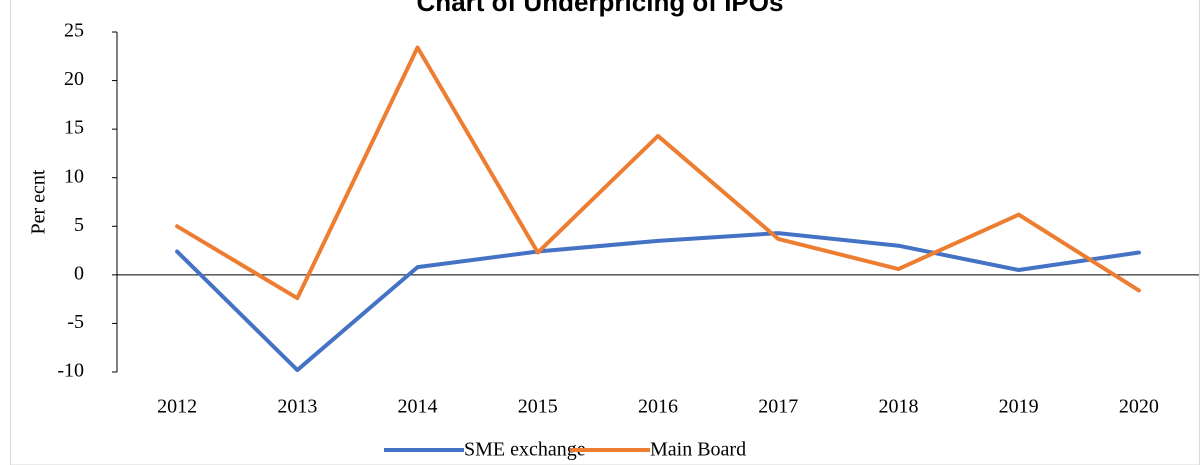  Describe the element at coordinates (778, 407) in the screenshot. I see `x-tick-label: 2017` at that location.